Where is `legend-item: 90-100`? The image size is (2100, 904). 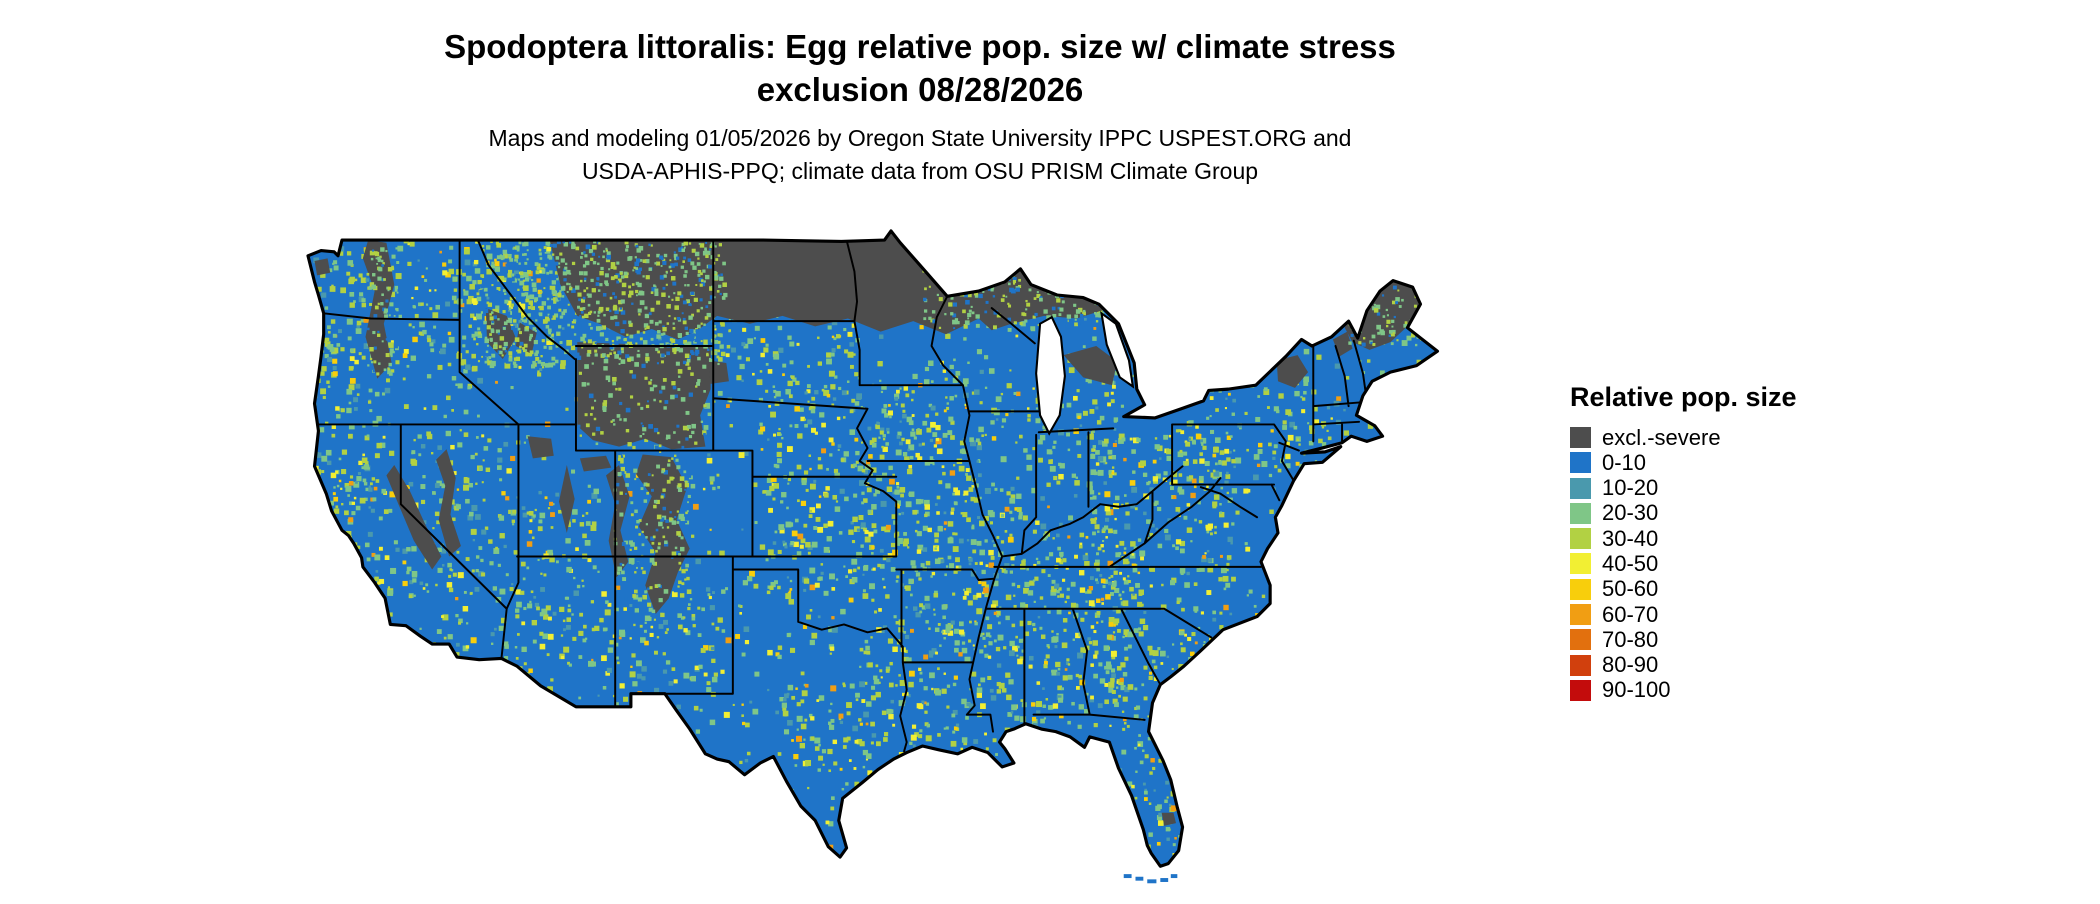 legend-item: 90-100 is located at coordinates (1683, 690).